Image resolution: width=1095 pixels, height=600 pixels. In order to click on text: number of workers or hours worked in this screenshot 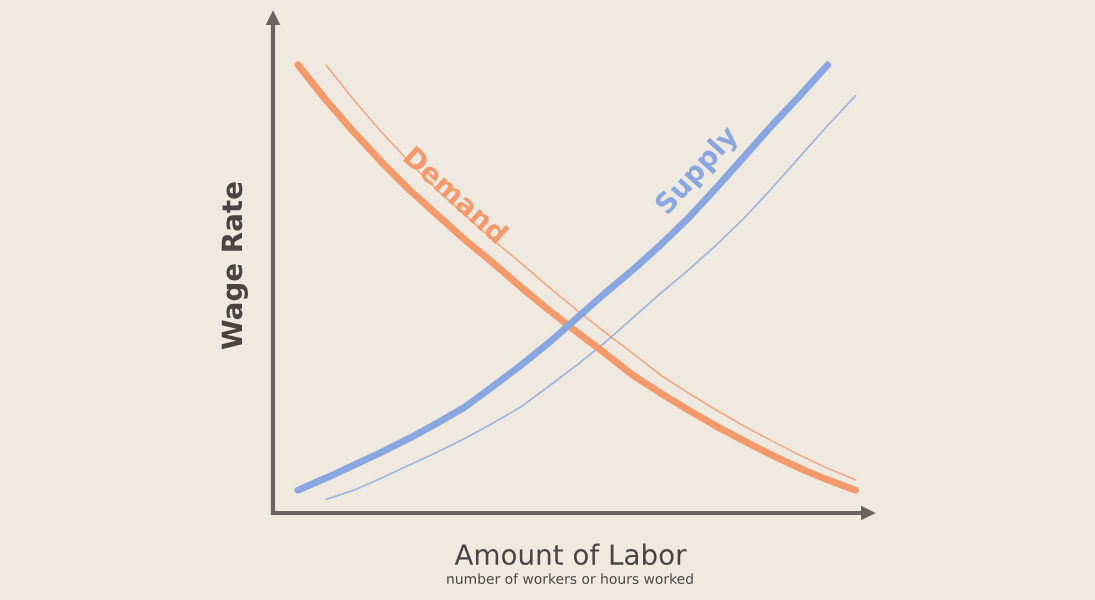, I will do `click(570, 579)`.